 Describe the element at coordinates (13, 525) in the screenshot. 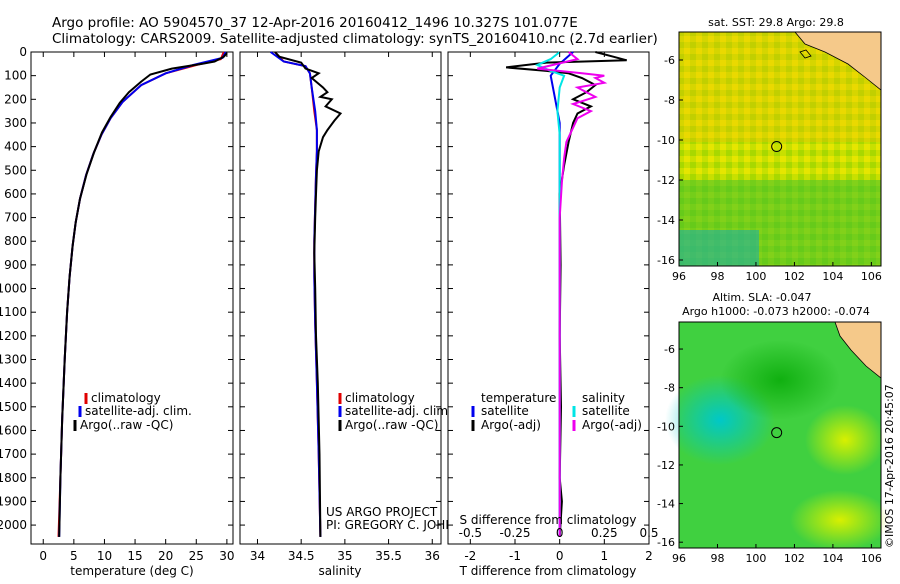

I see `depth-tick-label: 2000` at that location.